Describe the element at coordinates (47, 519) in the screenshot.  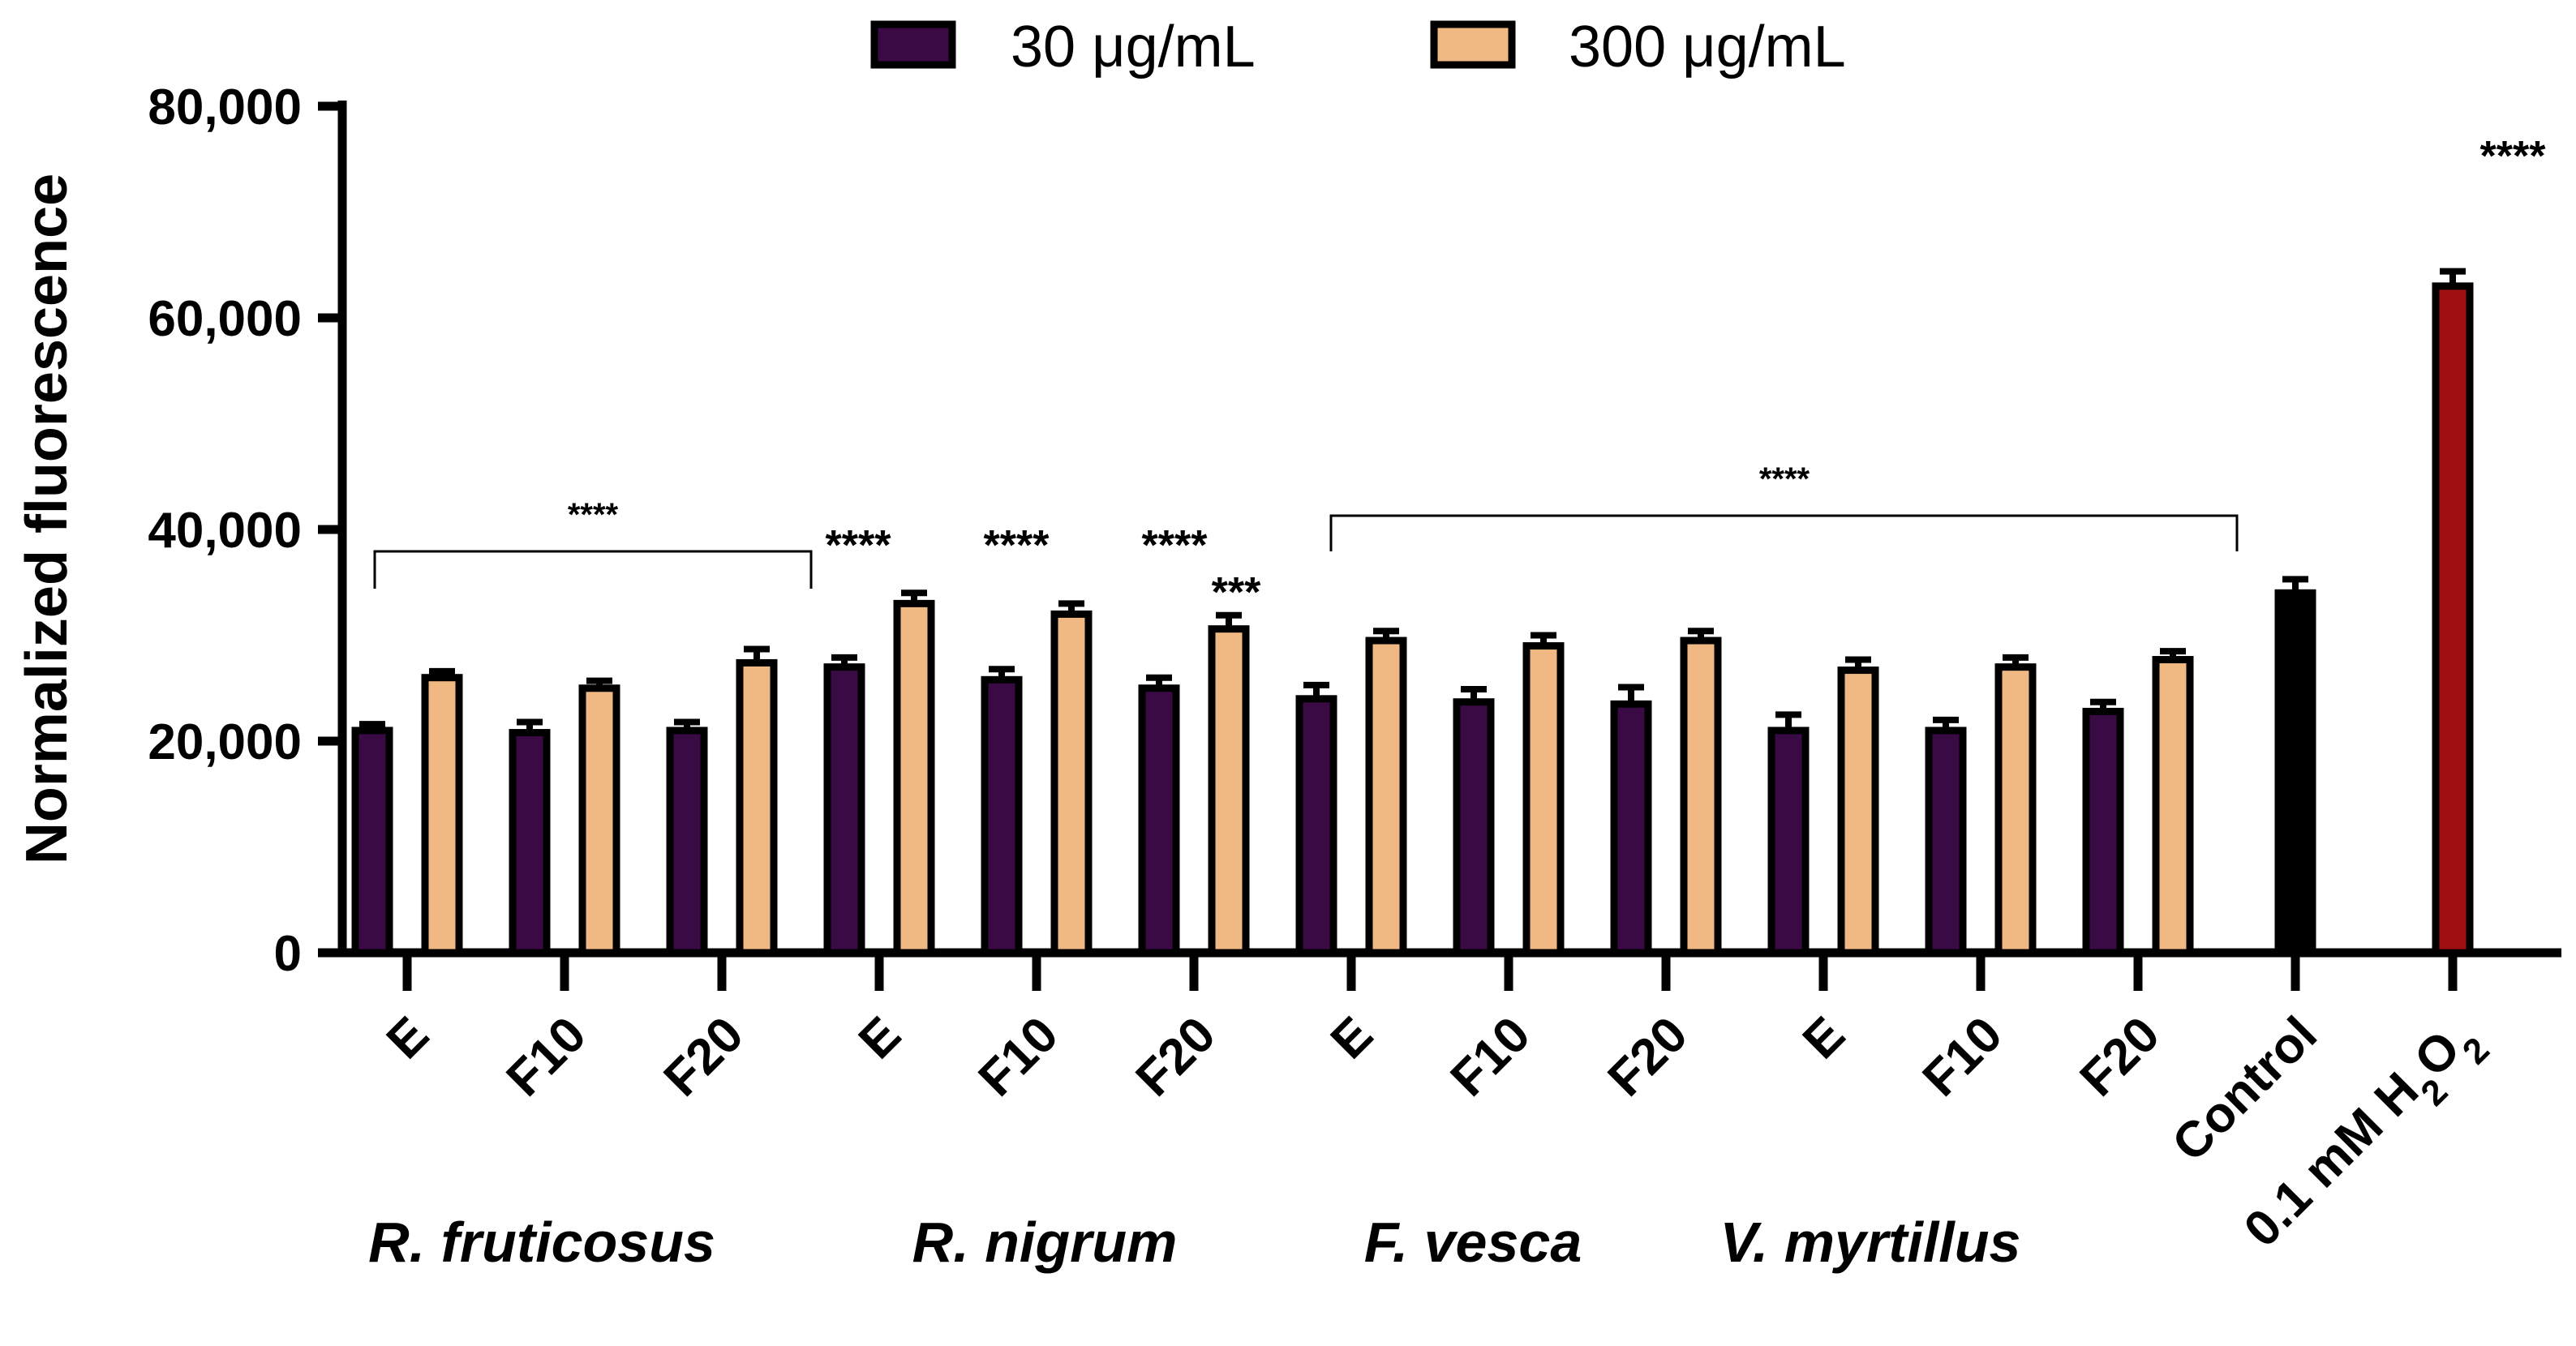
I see `y-axis-label: Normalized fluorescence` at that location.